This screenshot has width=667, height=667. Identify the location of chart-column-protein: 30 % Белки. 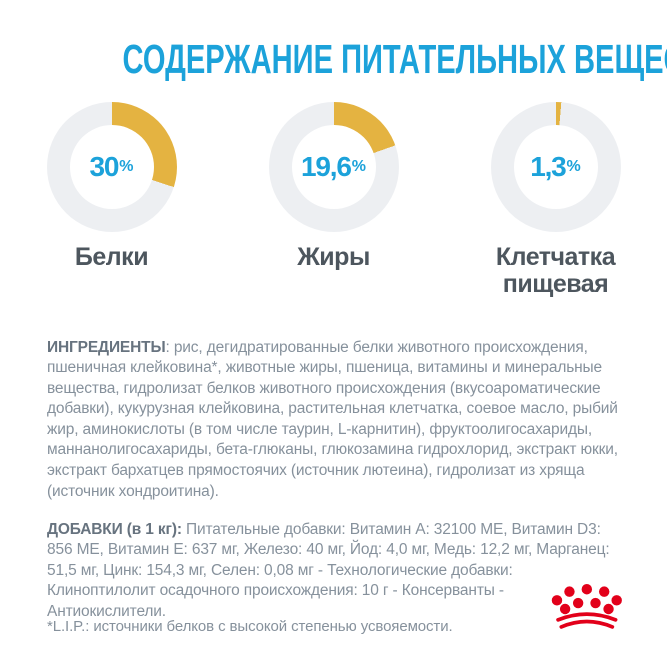
(112, 200).